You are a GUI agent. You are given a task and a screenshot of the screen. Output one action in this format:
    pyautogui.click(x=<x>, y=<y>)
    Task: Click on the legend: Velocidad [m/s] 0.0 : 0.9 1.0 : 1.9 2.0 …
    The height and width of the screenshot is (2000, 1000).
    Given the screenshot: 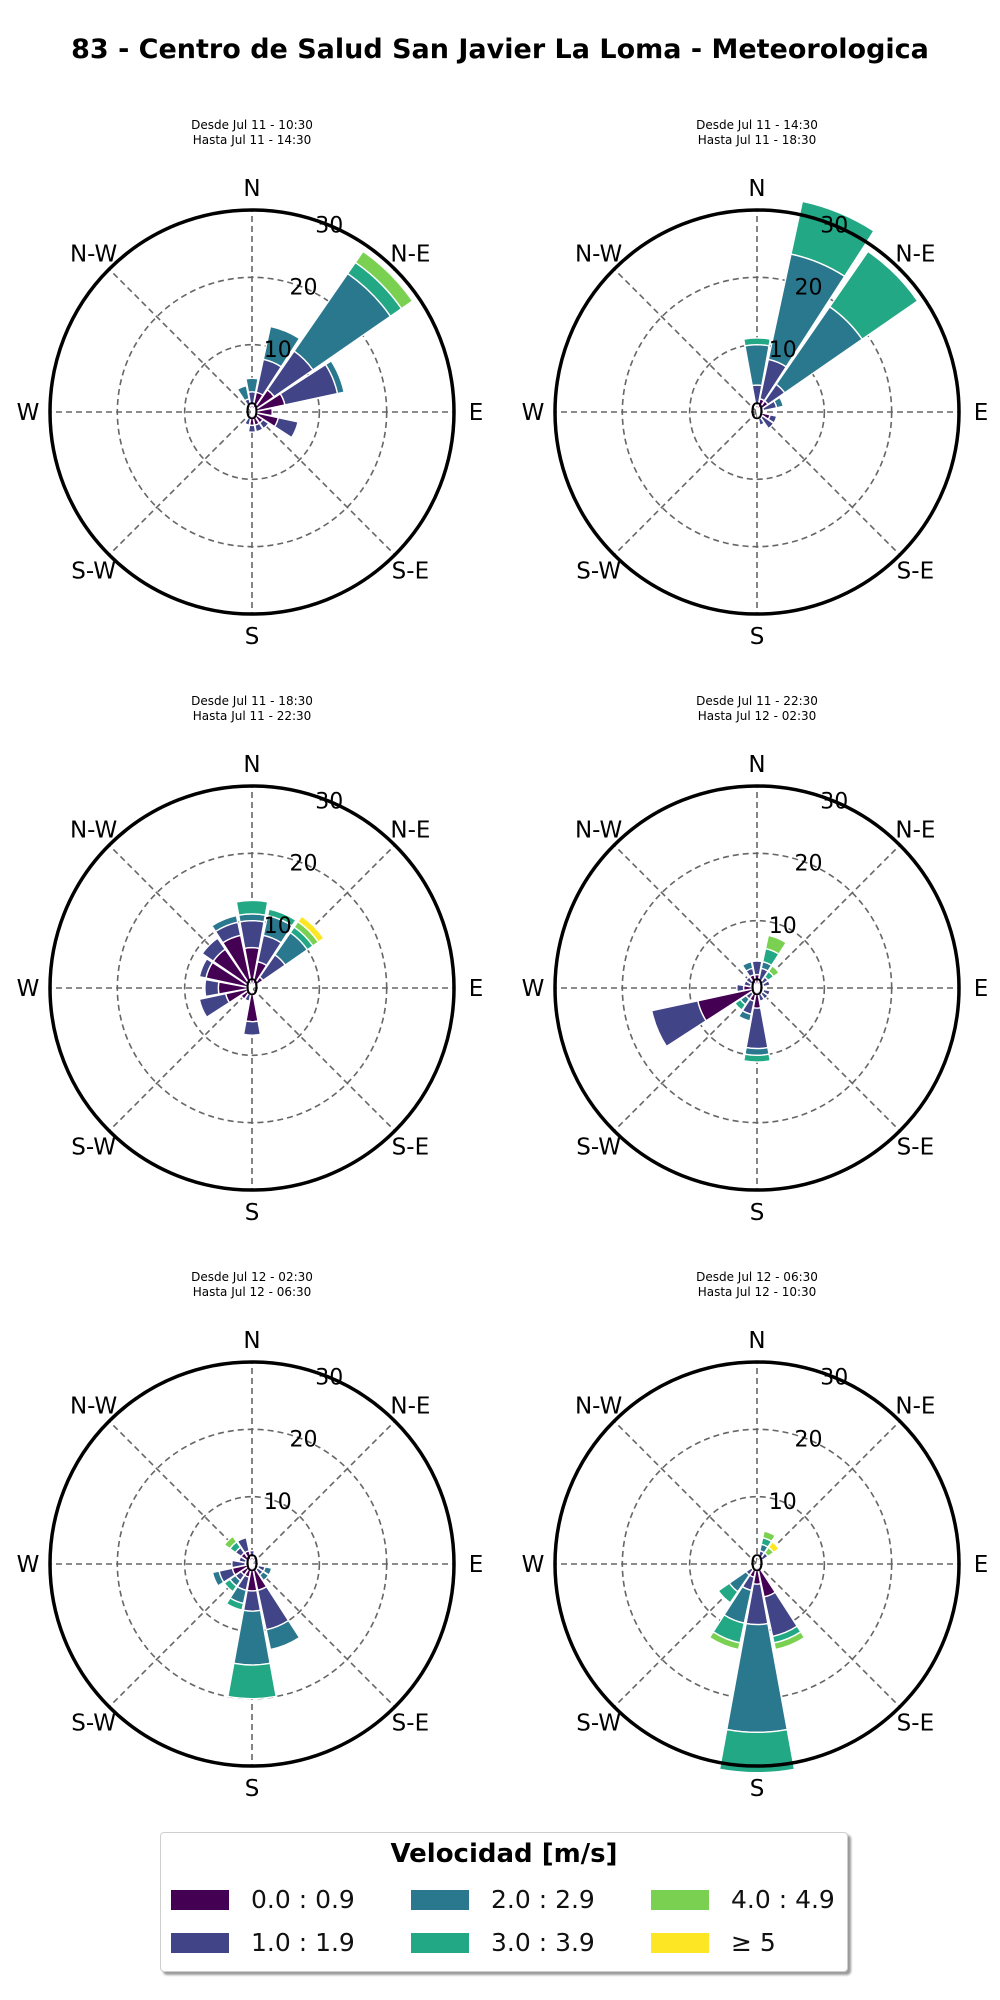 What is the action you would take?
    pyautogui.click(x=504, y=1902)
    